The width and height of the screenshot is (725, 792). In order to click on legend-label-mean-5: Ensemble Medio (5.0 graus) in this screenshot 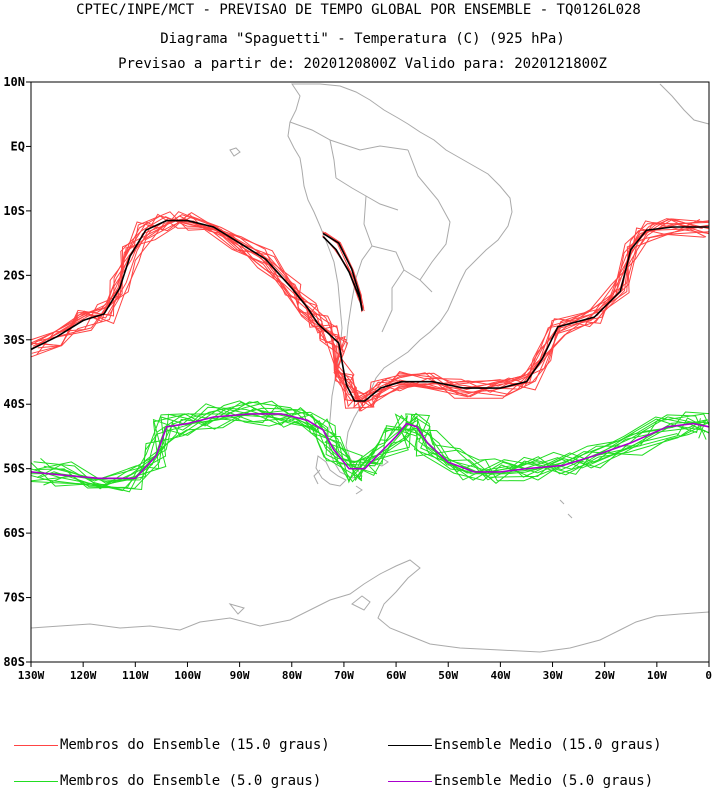, I will do `click(544, 781)`.